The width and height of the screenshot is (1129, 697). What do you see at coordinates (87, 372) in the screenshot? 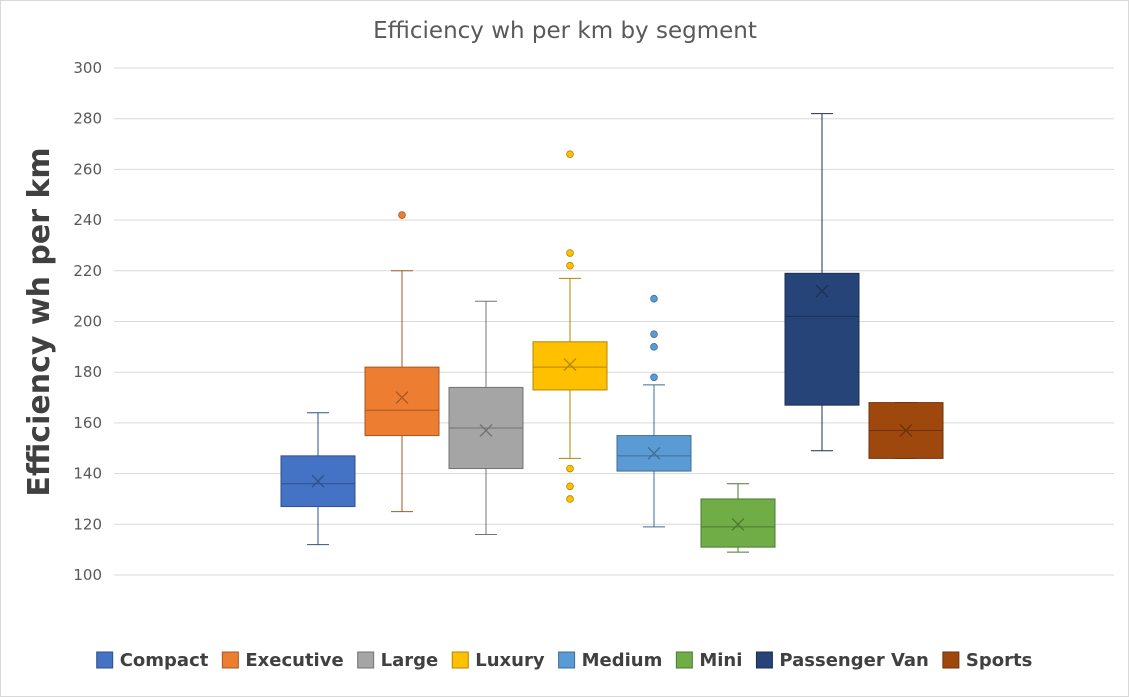
I see `y-tick-label: 180` at bounding box center [87, 372].